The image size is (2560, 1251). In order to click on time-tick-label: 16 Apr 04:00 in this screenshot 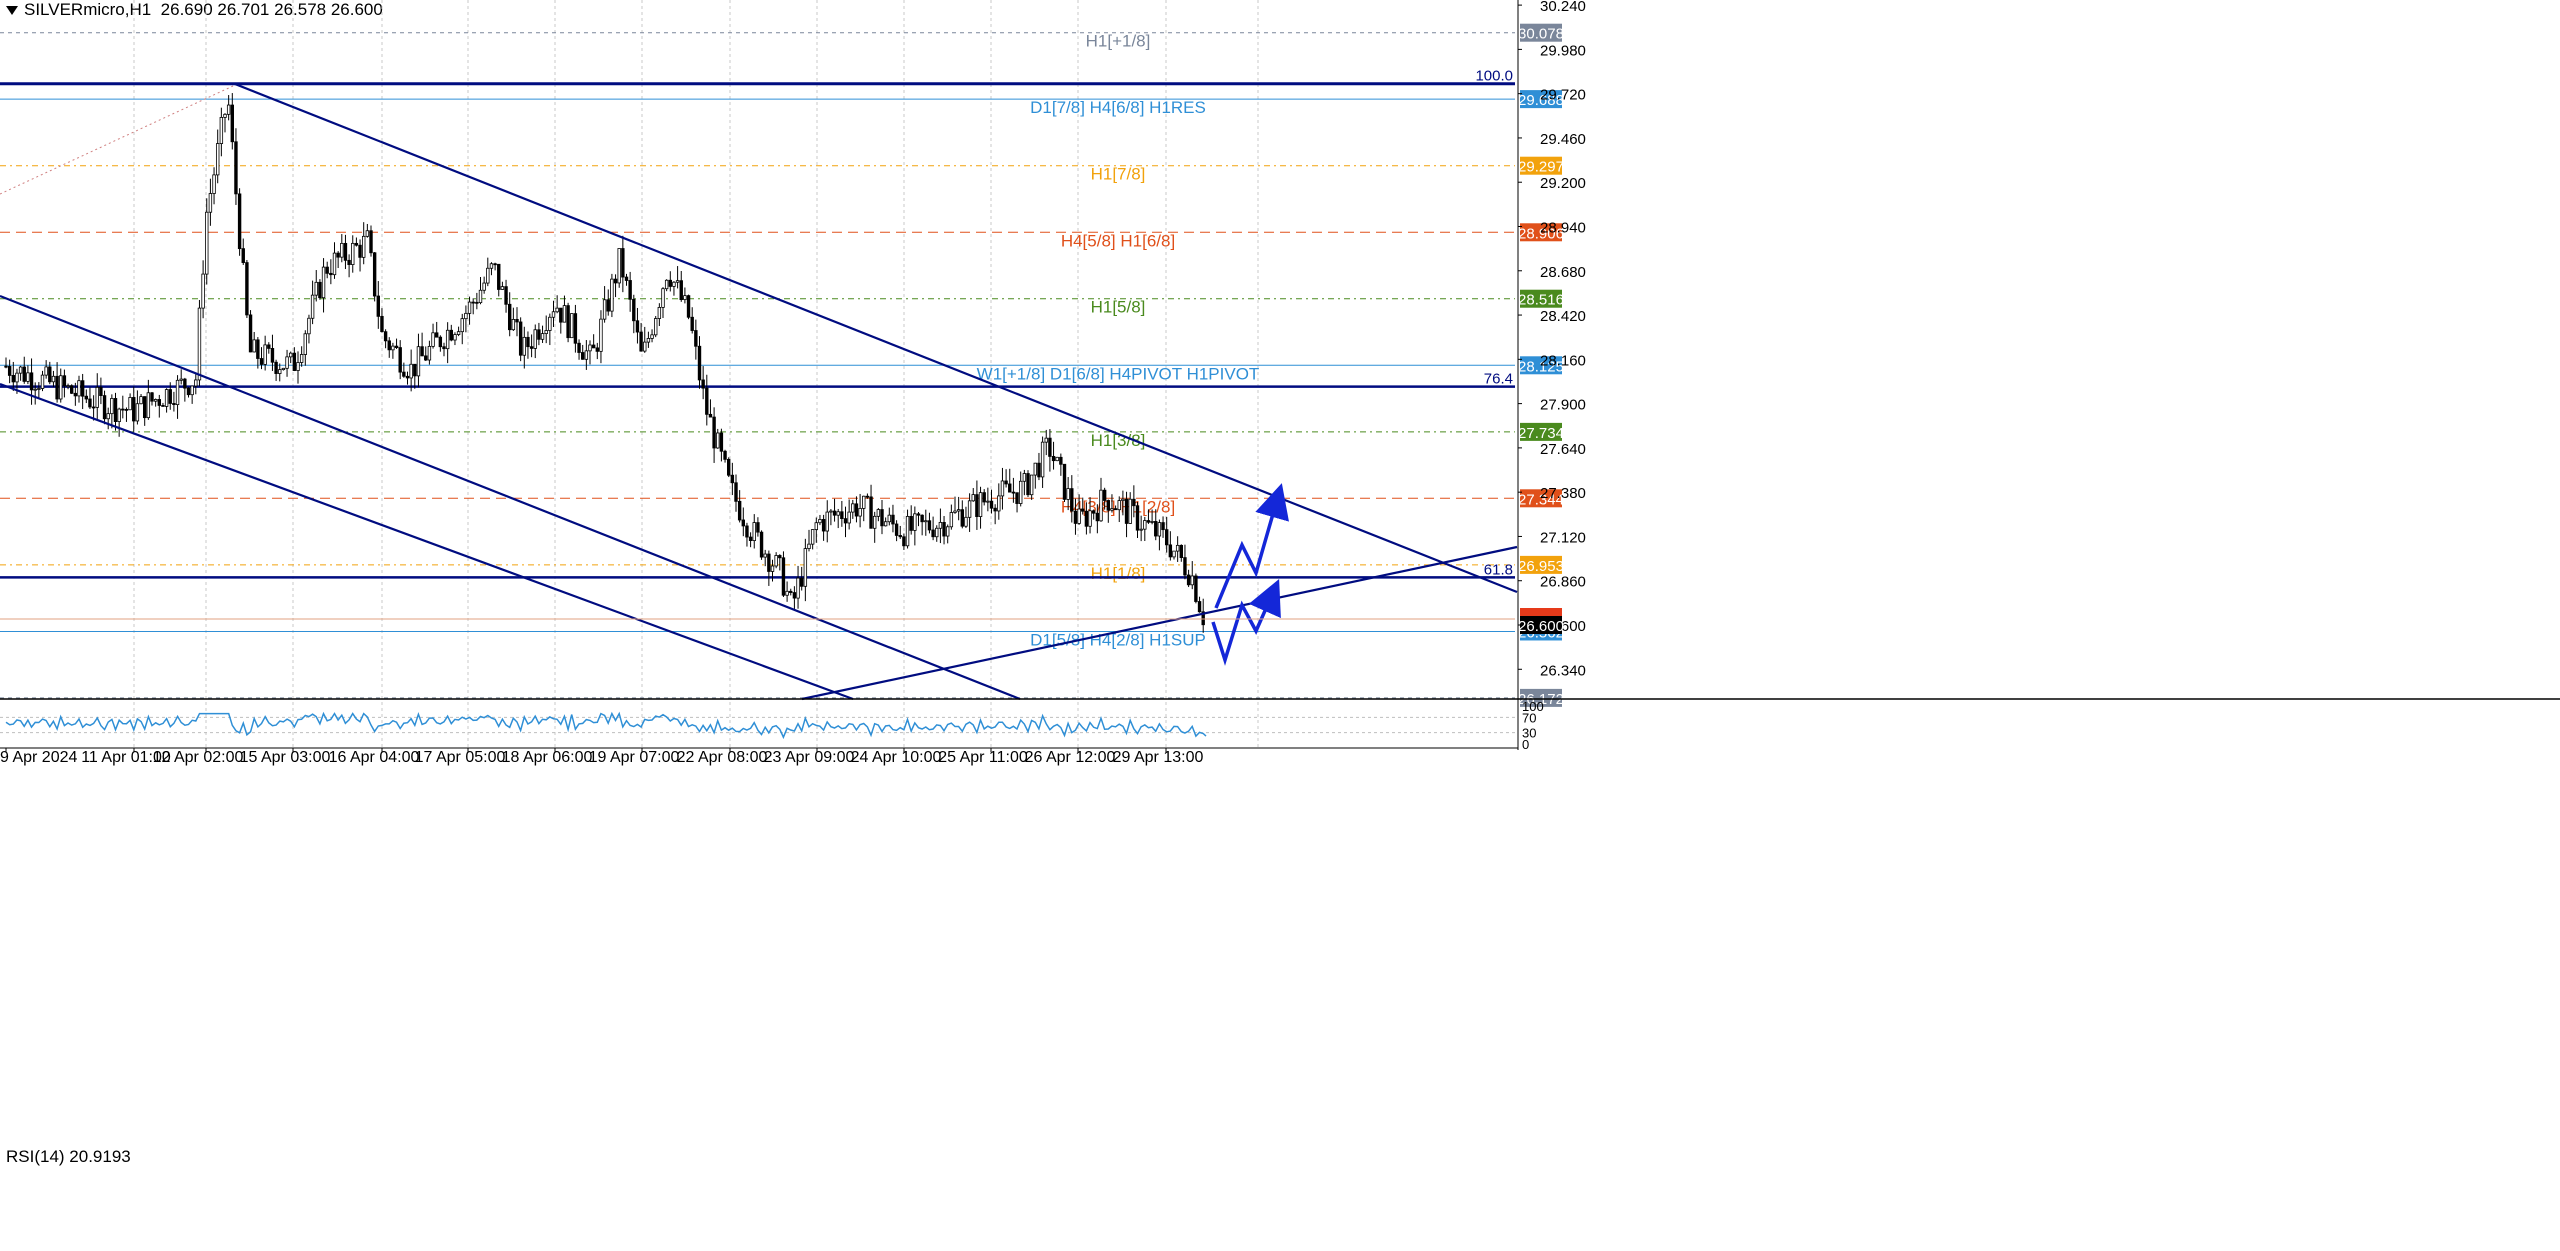, I will do `click(374, 757)`.